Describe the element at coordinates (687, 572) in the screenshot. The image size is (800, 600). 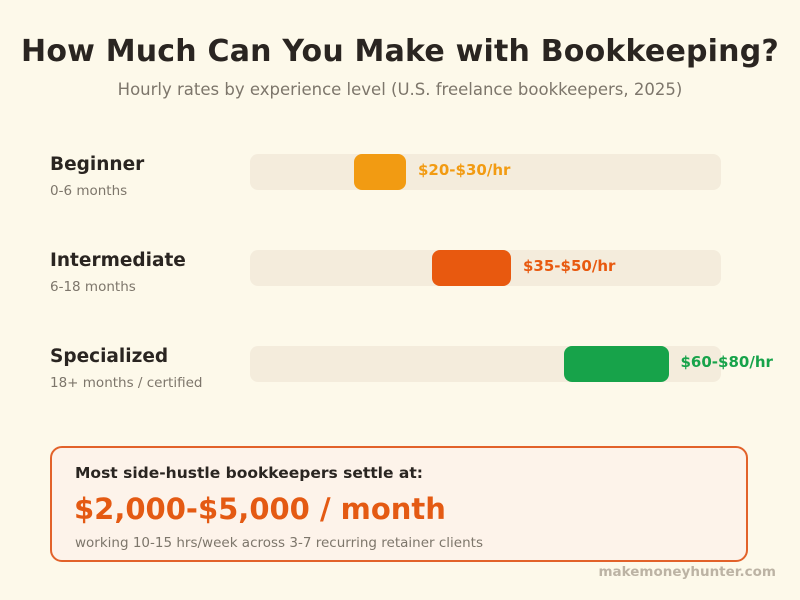
I see `site-watermark: makemoneyhunter.com` at that location.